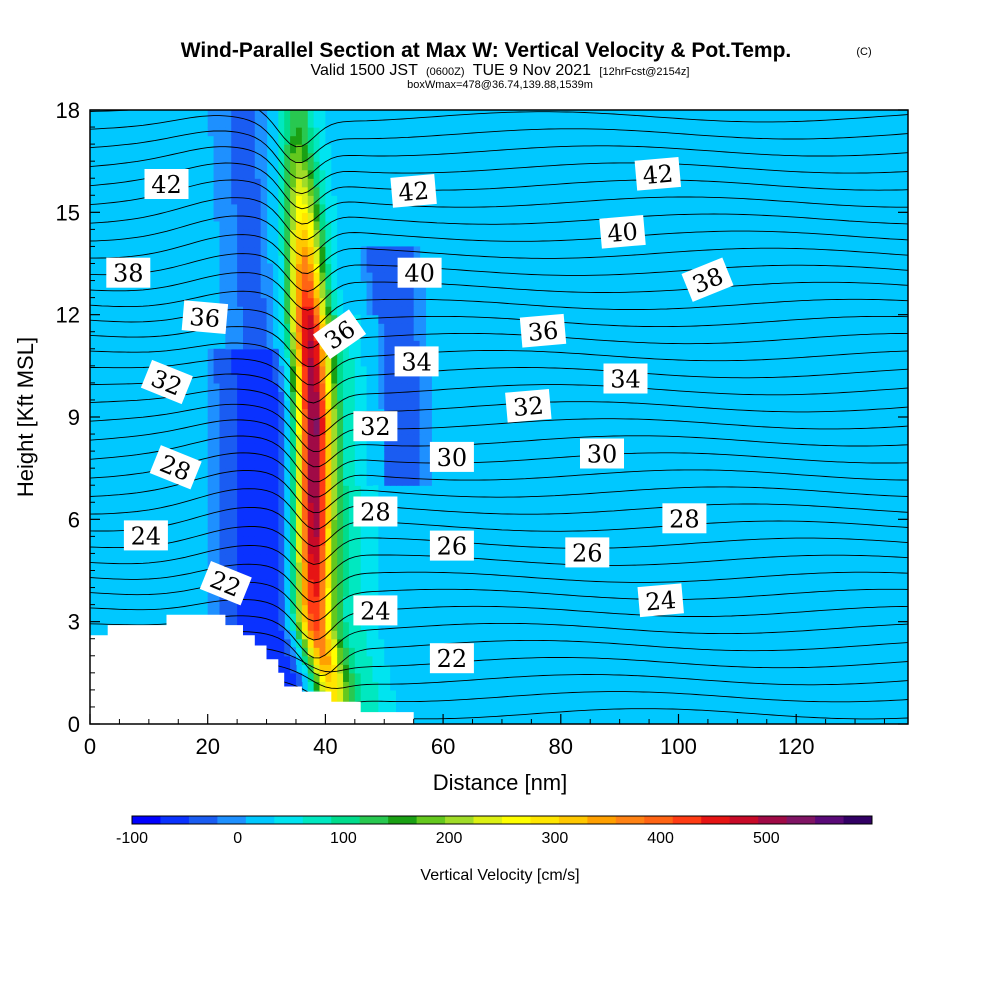  Describe the element at coordinates (445, 72) in the screenshot. I see `subtitle-utc: (0600Z)` at that location.